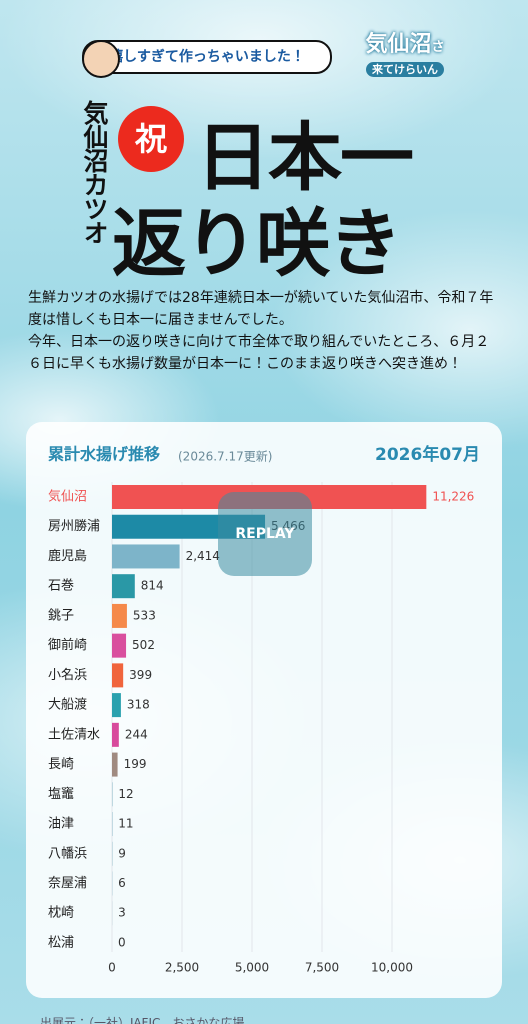  I want to click on x-tick-label: 5,000, so click(252, 968).